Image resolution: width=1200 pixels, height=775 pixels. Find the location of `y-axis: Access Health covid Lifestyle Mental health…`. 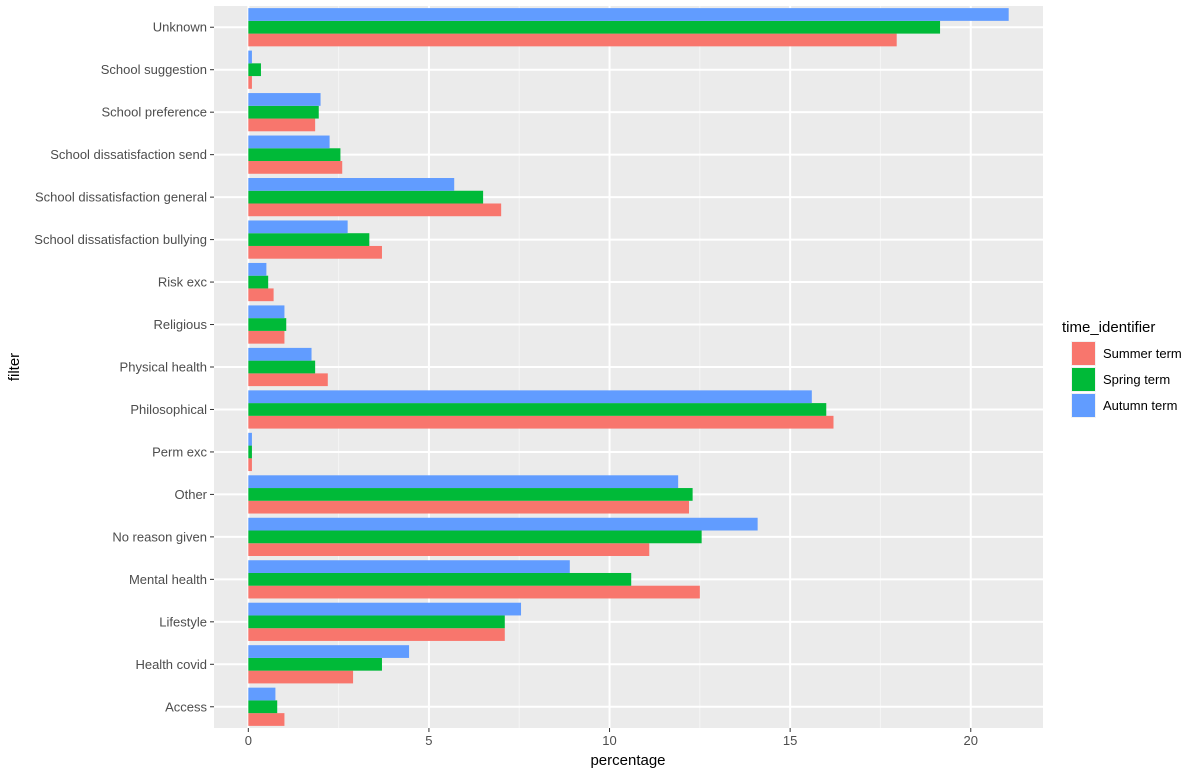

y-axis: Access Health covid Lifestyle Mental health… is located at coordinates (124, 367).